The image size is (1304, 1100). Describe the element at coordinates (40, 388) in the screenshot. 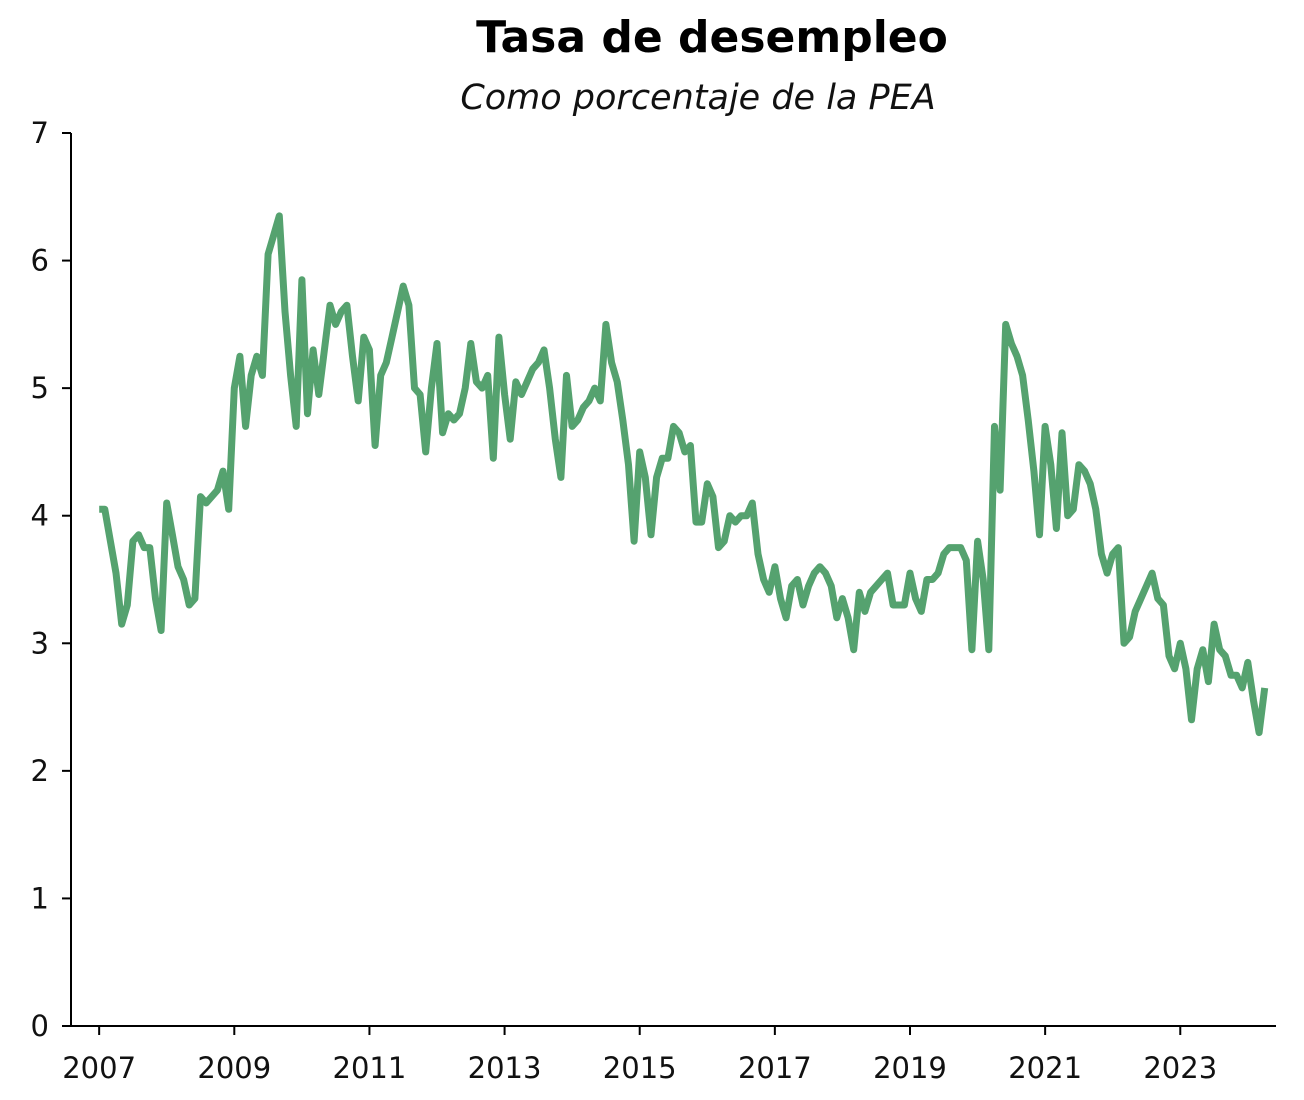

I see `y-tick-label: 5` at that location.